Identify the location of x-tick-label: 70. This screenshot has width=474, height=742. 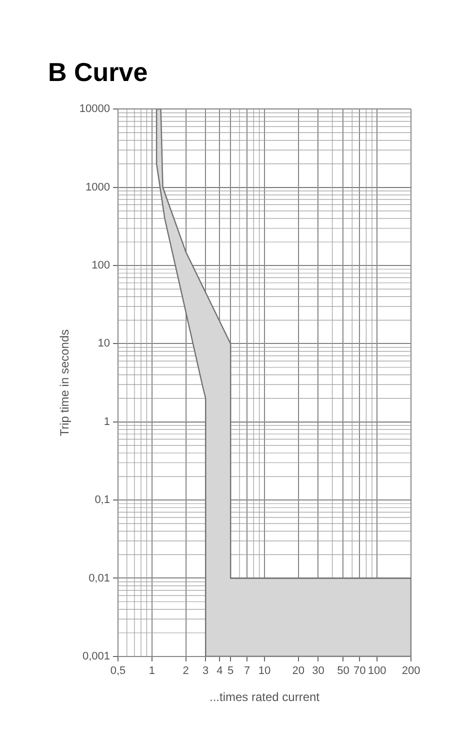
(360, 671).